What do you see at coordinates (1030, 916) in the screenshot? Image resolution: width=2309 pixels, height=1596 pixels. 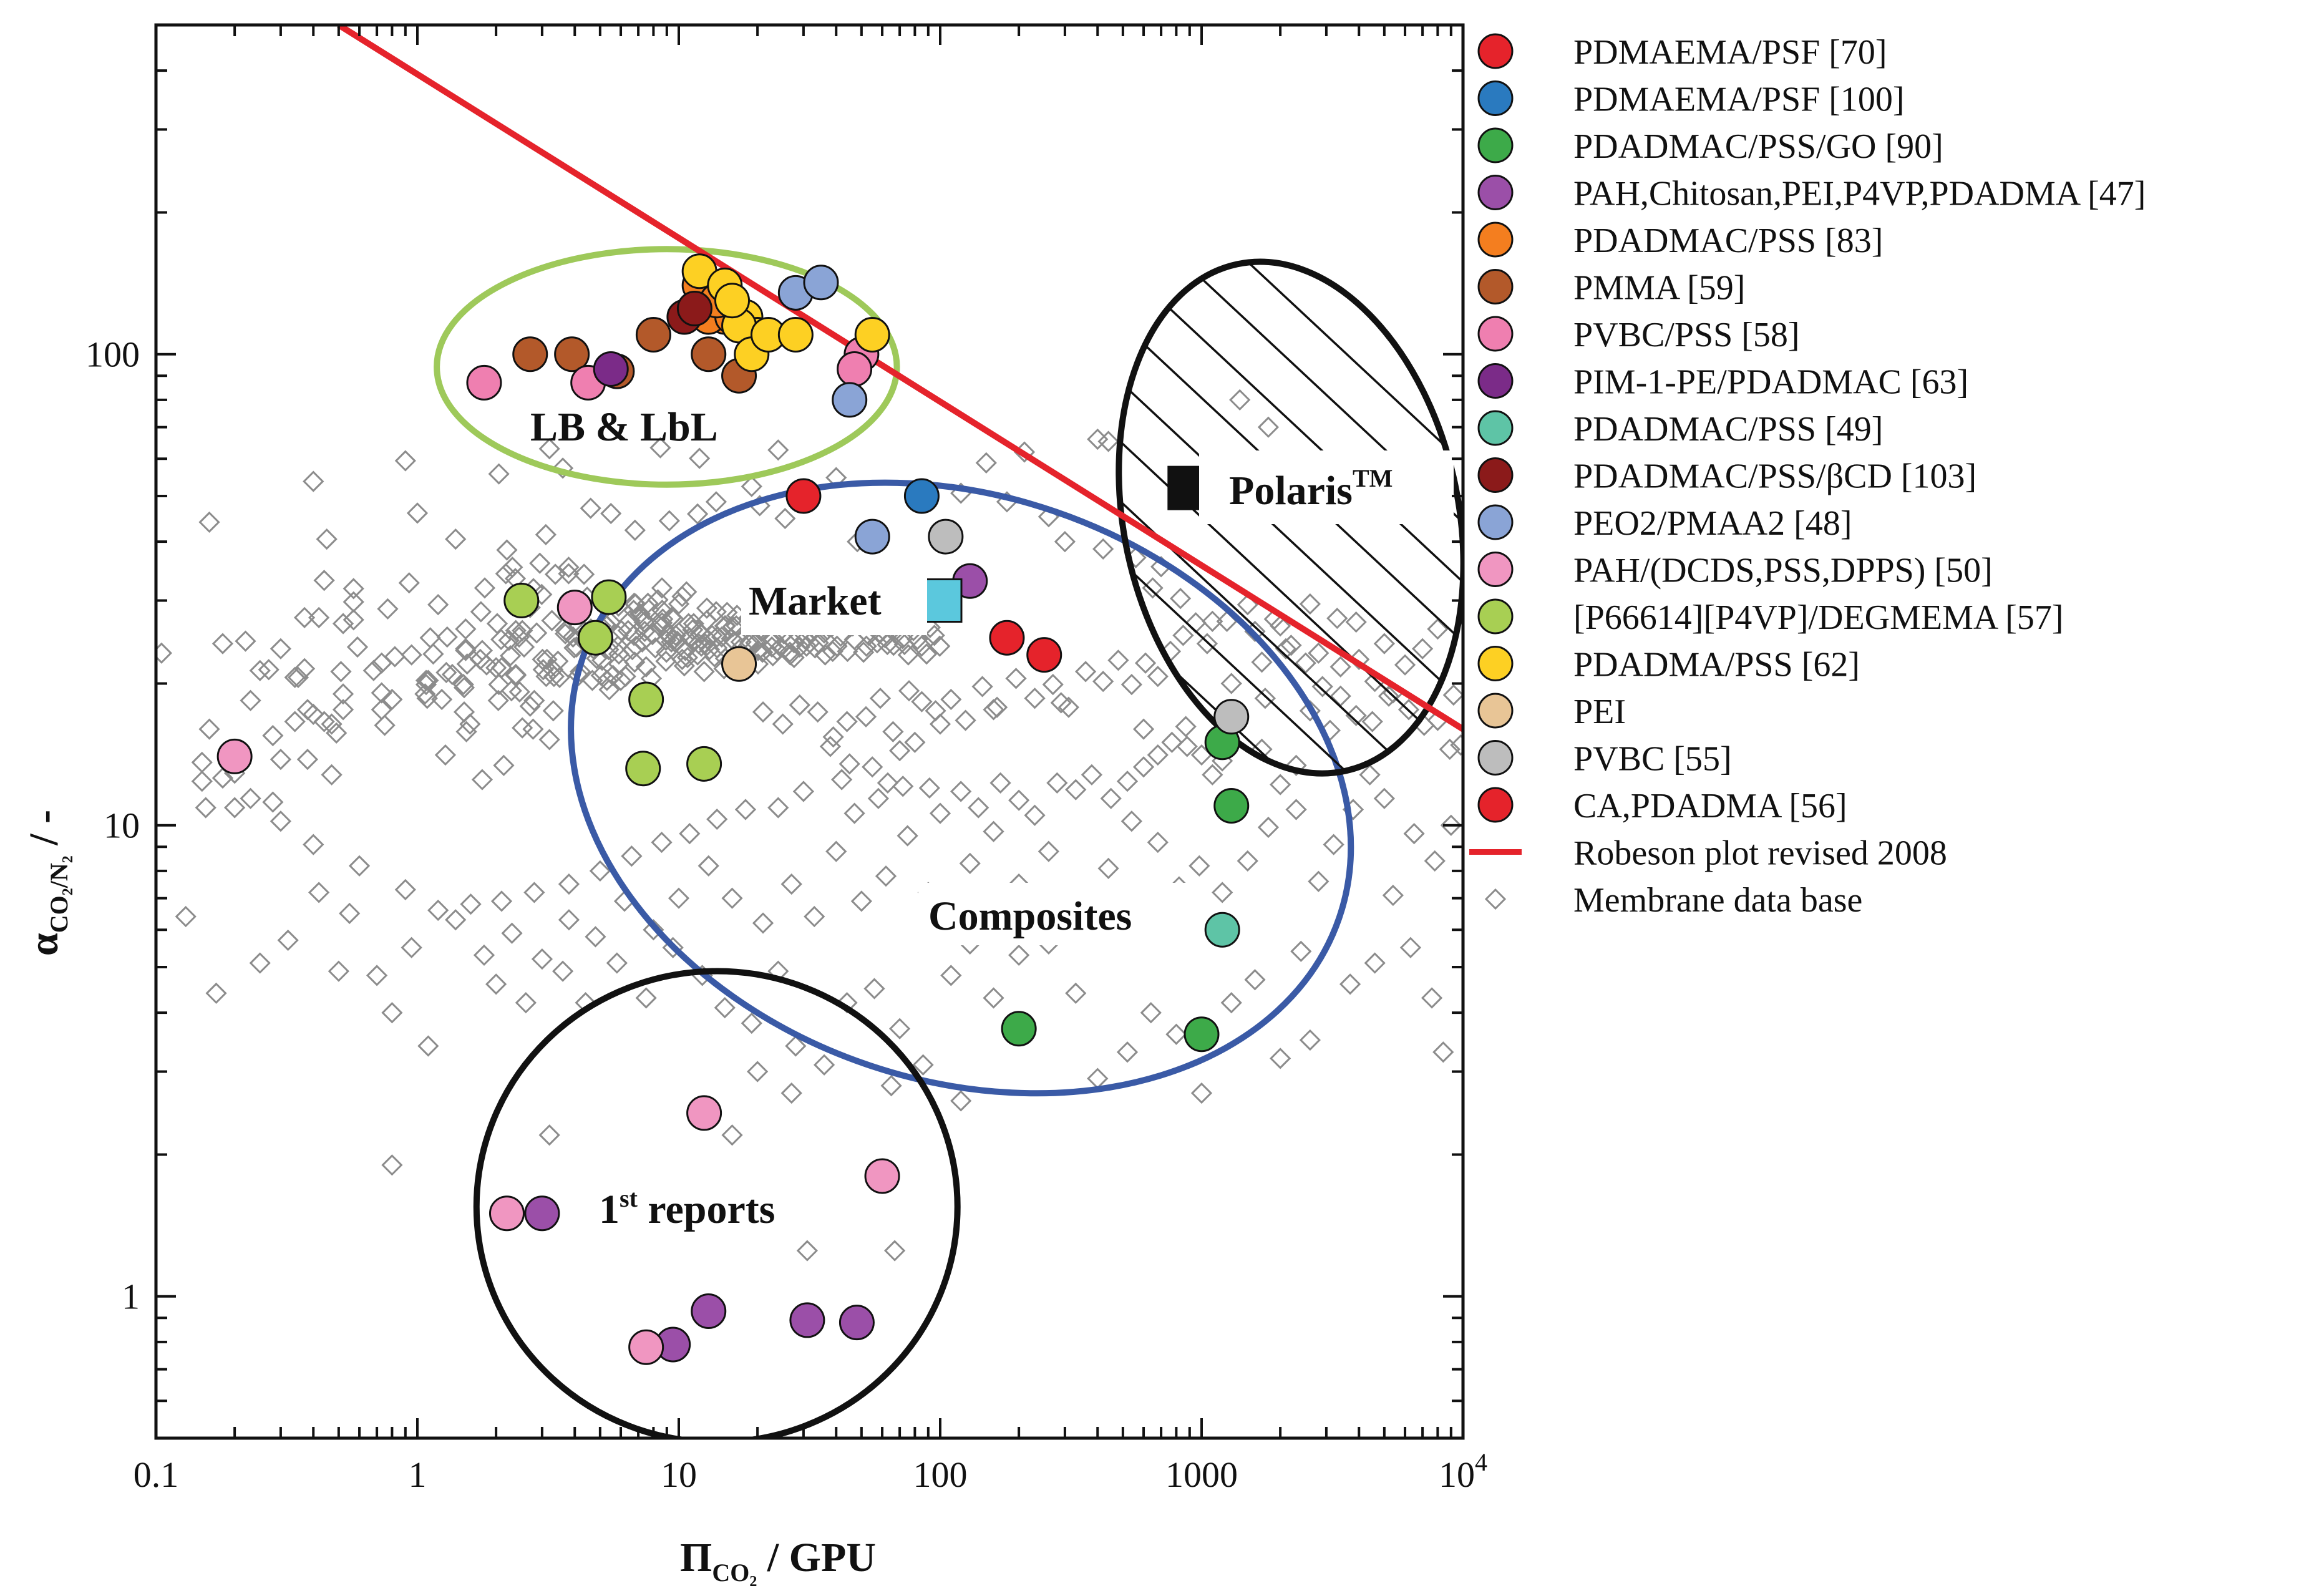 I see `label-composites: Composites` at bounding box center [1030, 916].